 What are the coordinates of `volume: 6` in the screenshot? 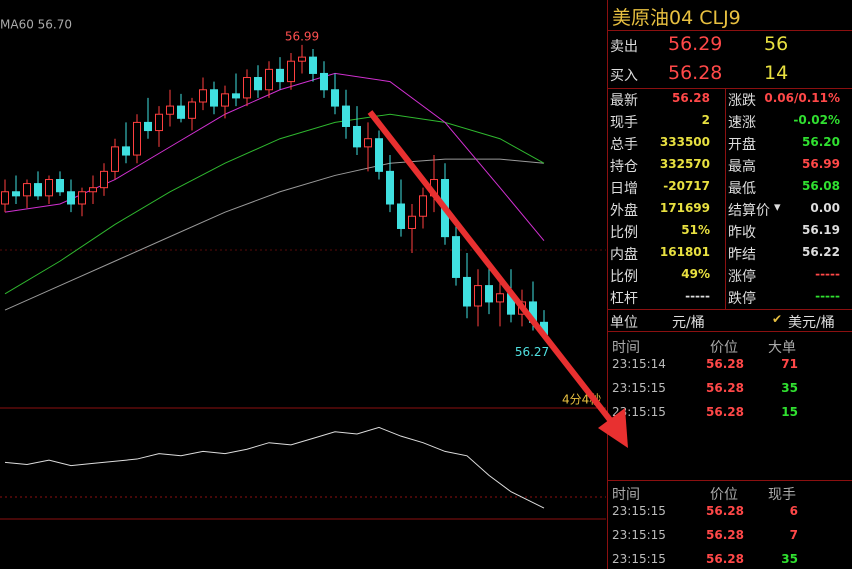 It's located at (793, 511).